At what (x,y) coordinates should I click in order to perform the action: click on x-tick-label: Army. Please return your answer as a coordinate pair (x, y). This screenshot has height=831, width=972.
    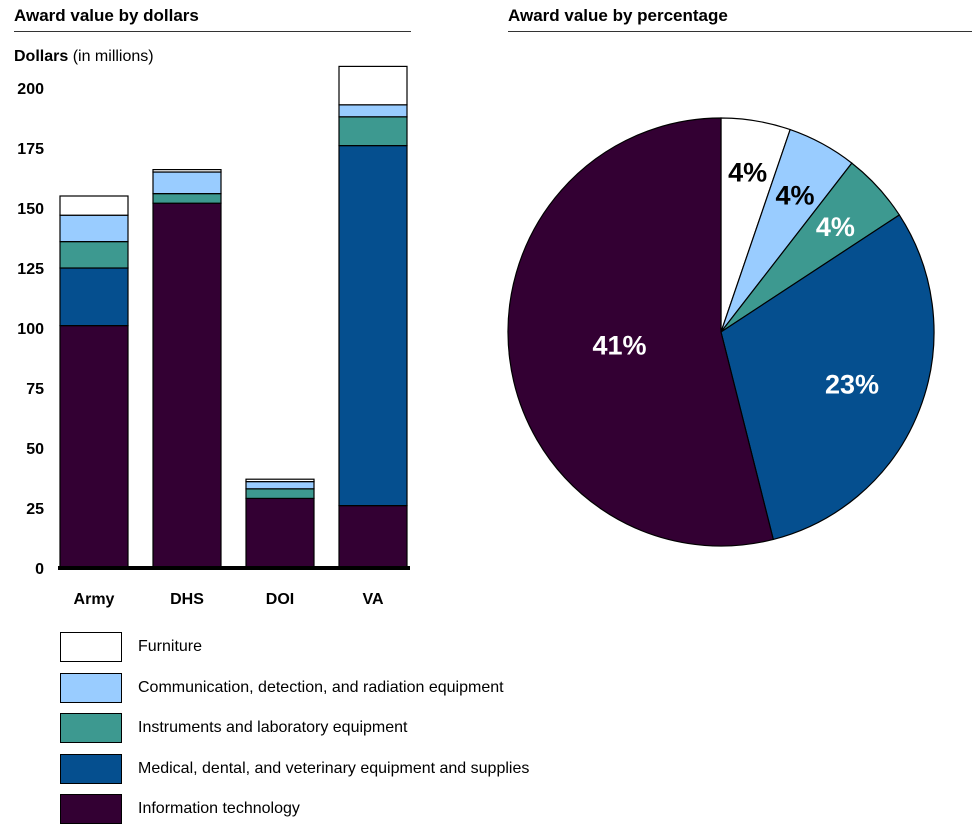
    Looking at the image, I should click on (94, 599).